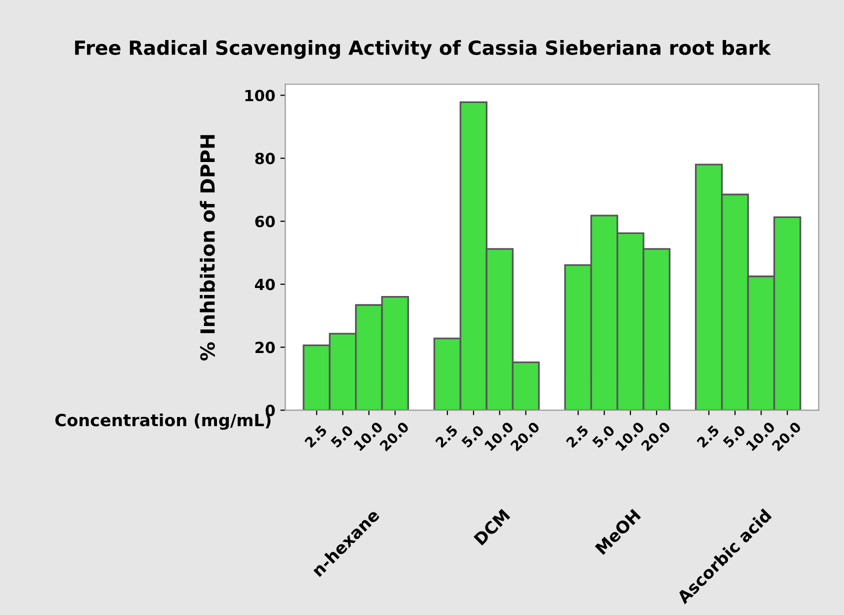 This screenshot has height=615, width=844. Describe the element at coordinates (265, 348) in the screenshot. I see `y-tick-label: 20` at that location.